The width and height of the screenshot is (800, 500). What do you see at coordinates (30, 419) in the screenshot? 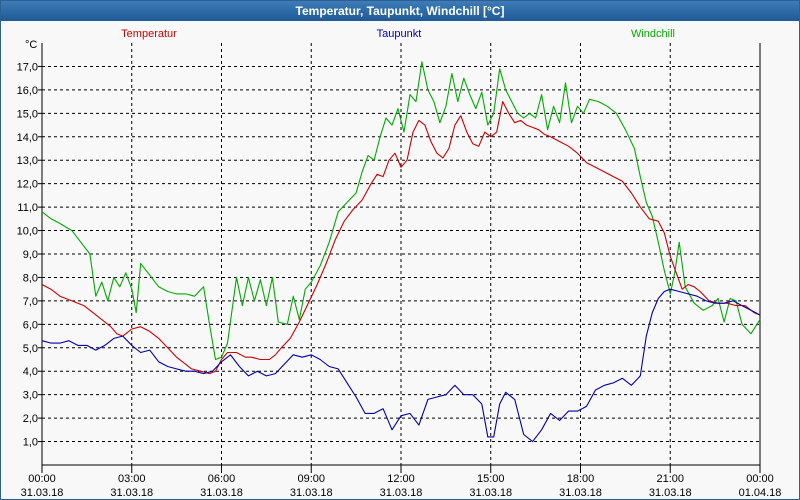
I see `y-tick-label: 2,0` at bounding box center [30, 419].